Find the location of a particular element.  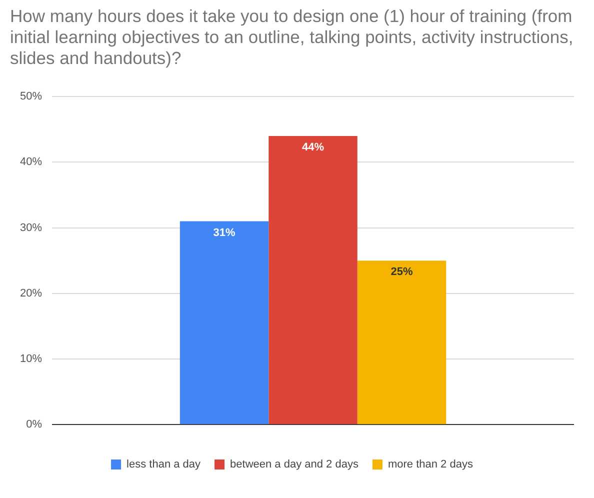

y-tick-label: 10% is located at coordinates (31, 359).